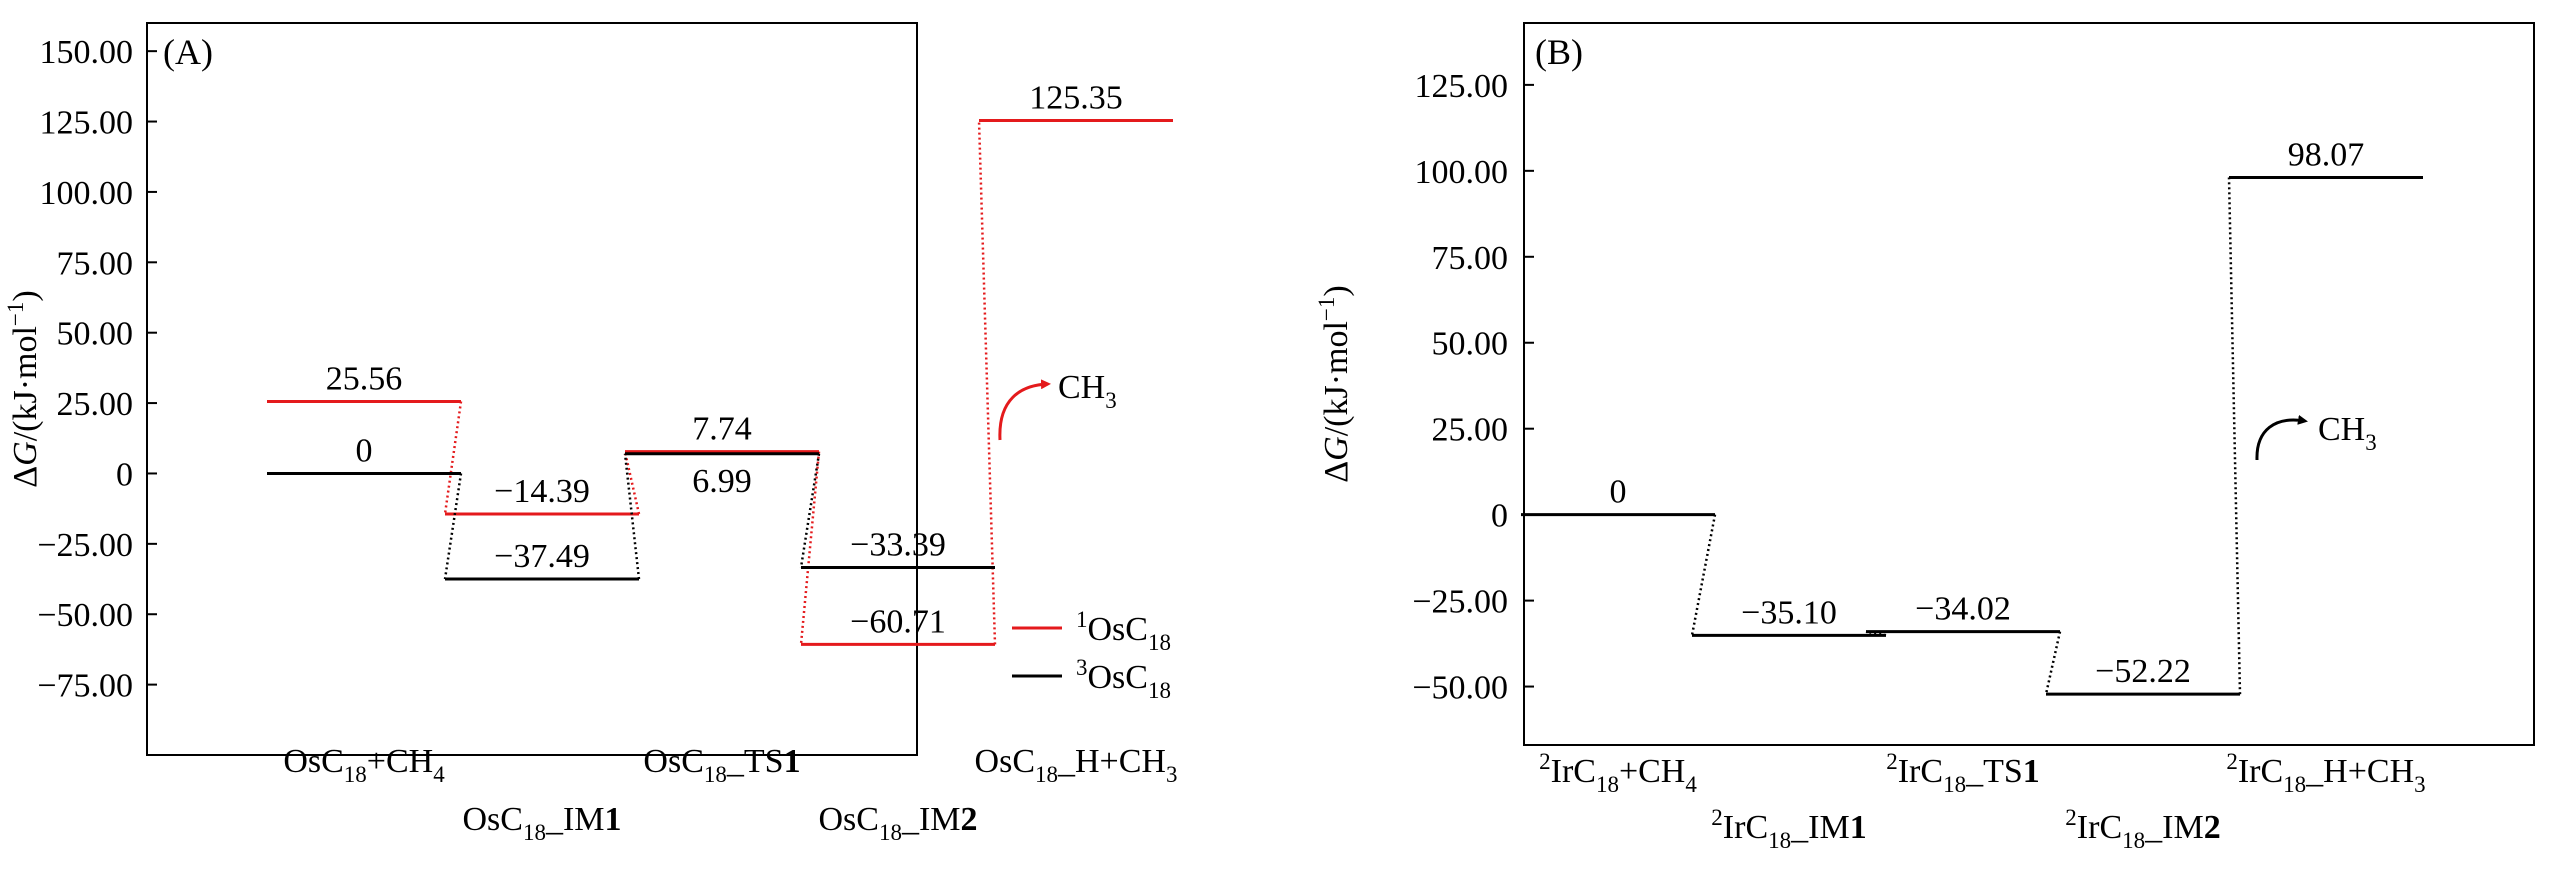 The image size is (2567, 871). I want to click on value-label: −14.39, so click(542, 491).